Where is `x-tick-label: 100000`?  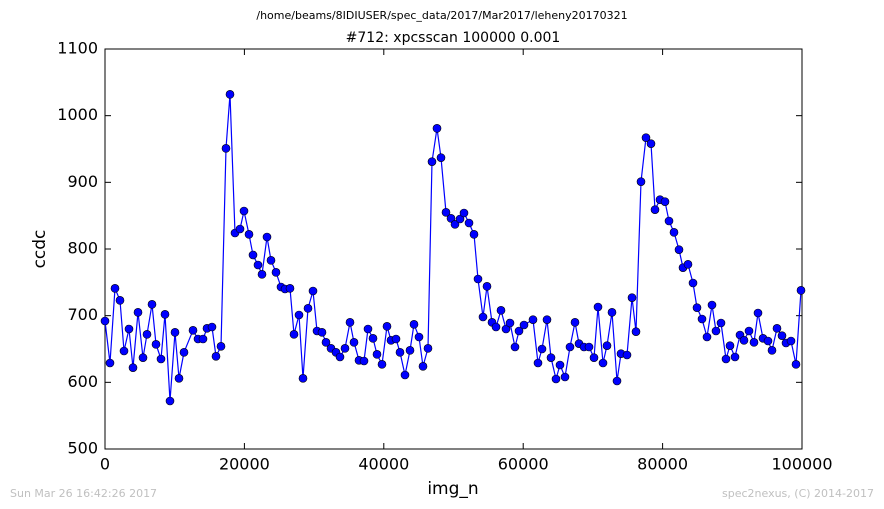
x-tick-label: 100000 is located at coordinates (801, 464).